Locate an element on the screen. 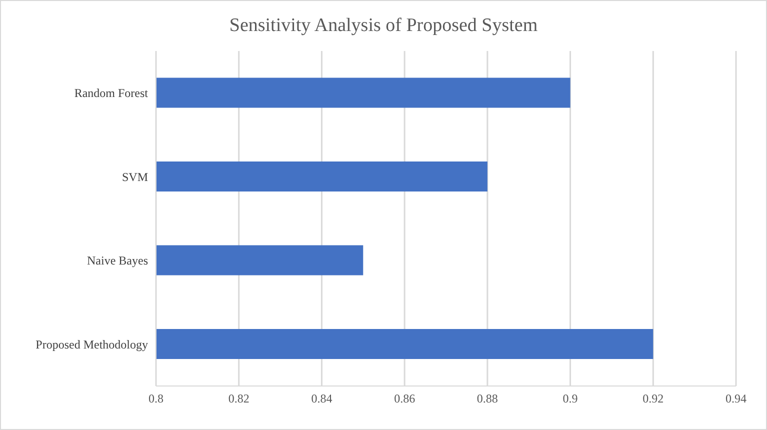 This screenshot has width=767, height=430. y-tick-label: Naive Bayes is located at coordinates (117, 261).